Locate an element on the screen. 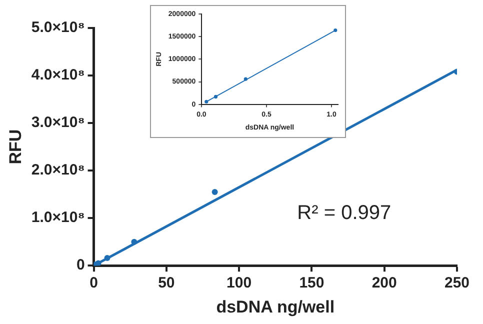  y-axis-title: RFU is located at coordinates (15, 146).